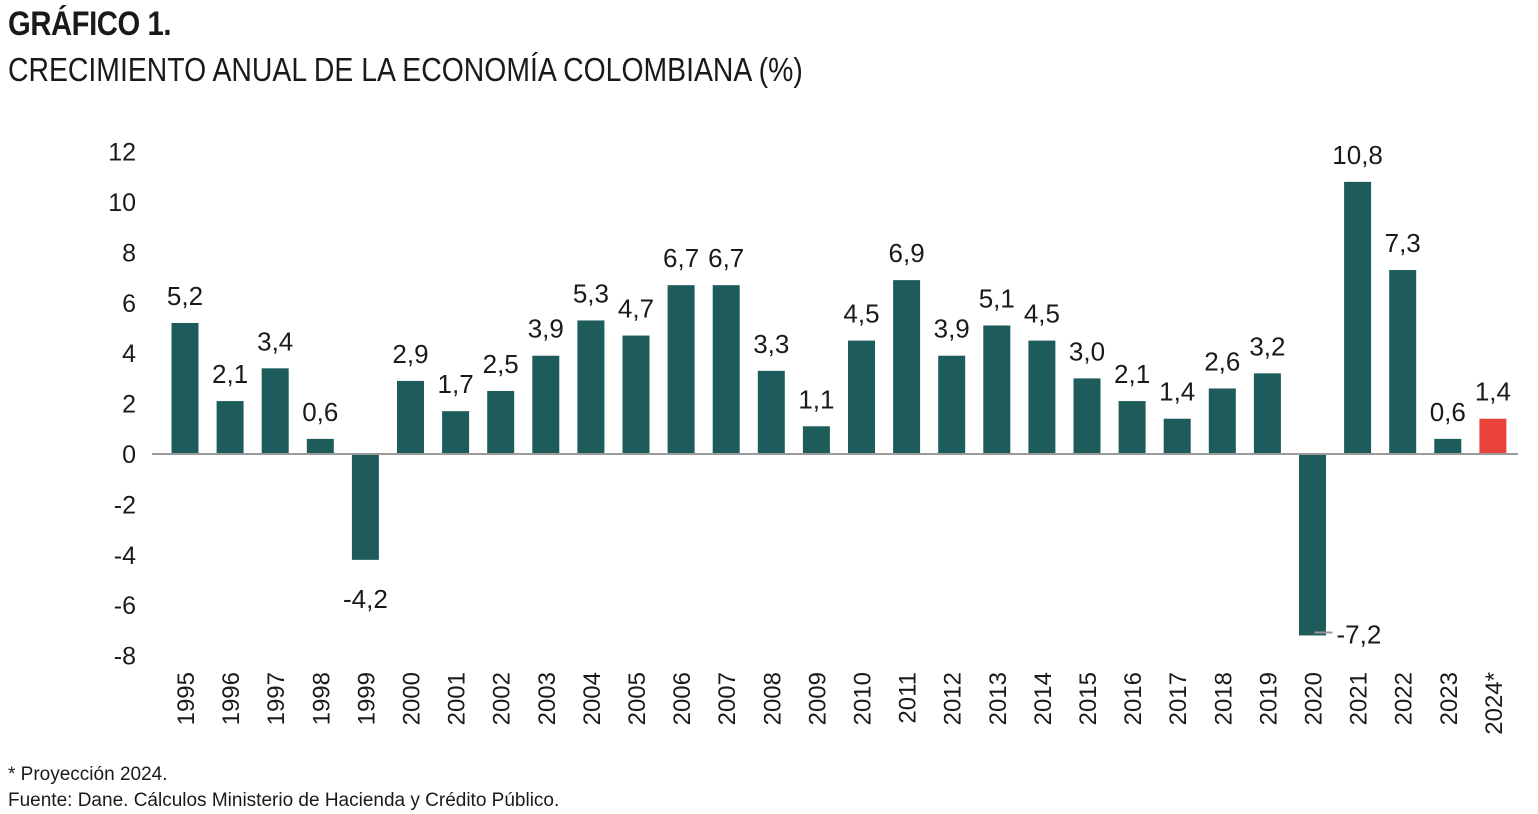 The width and height of the screenshot is (1538, 814). I want to click on y-tick-label: 6, so click(129, 304).